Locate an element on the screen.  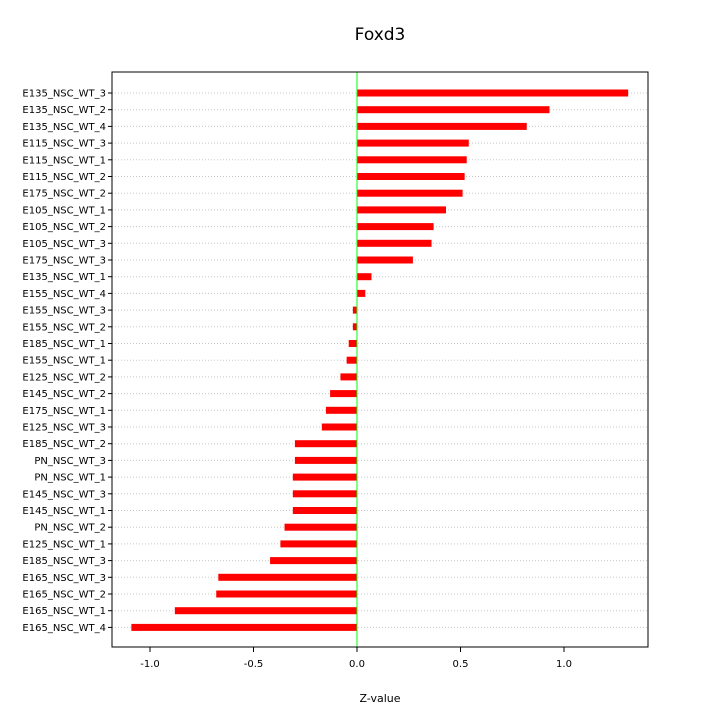
x-tick-label: -1.0 is located at coordinates (150, 664).